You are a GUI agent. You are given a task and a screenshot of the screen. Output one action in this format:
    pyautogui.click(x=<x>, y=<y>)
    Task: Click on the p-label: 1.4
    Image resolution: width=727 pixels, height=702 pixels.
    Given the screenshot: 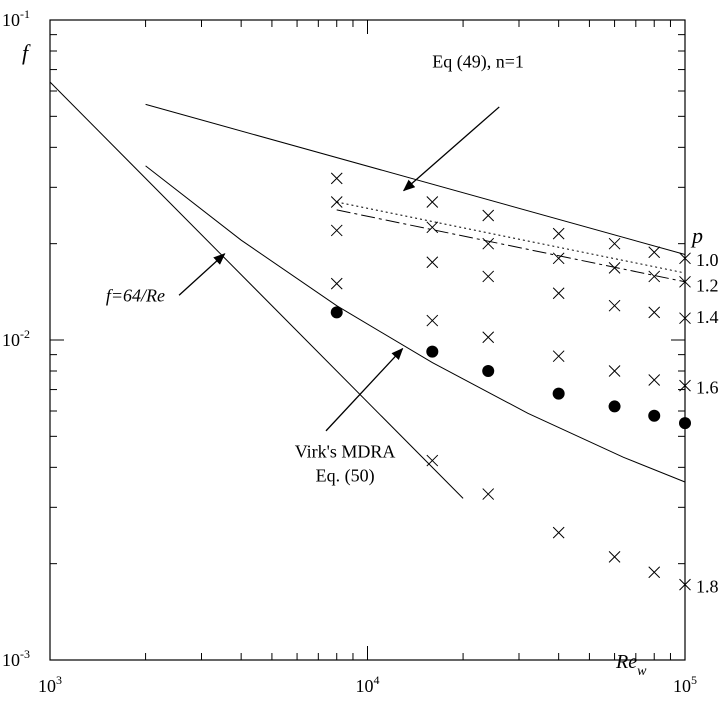 What is the action you would take?
    pyautogui.click(x=707, y=317)
    